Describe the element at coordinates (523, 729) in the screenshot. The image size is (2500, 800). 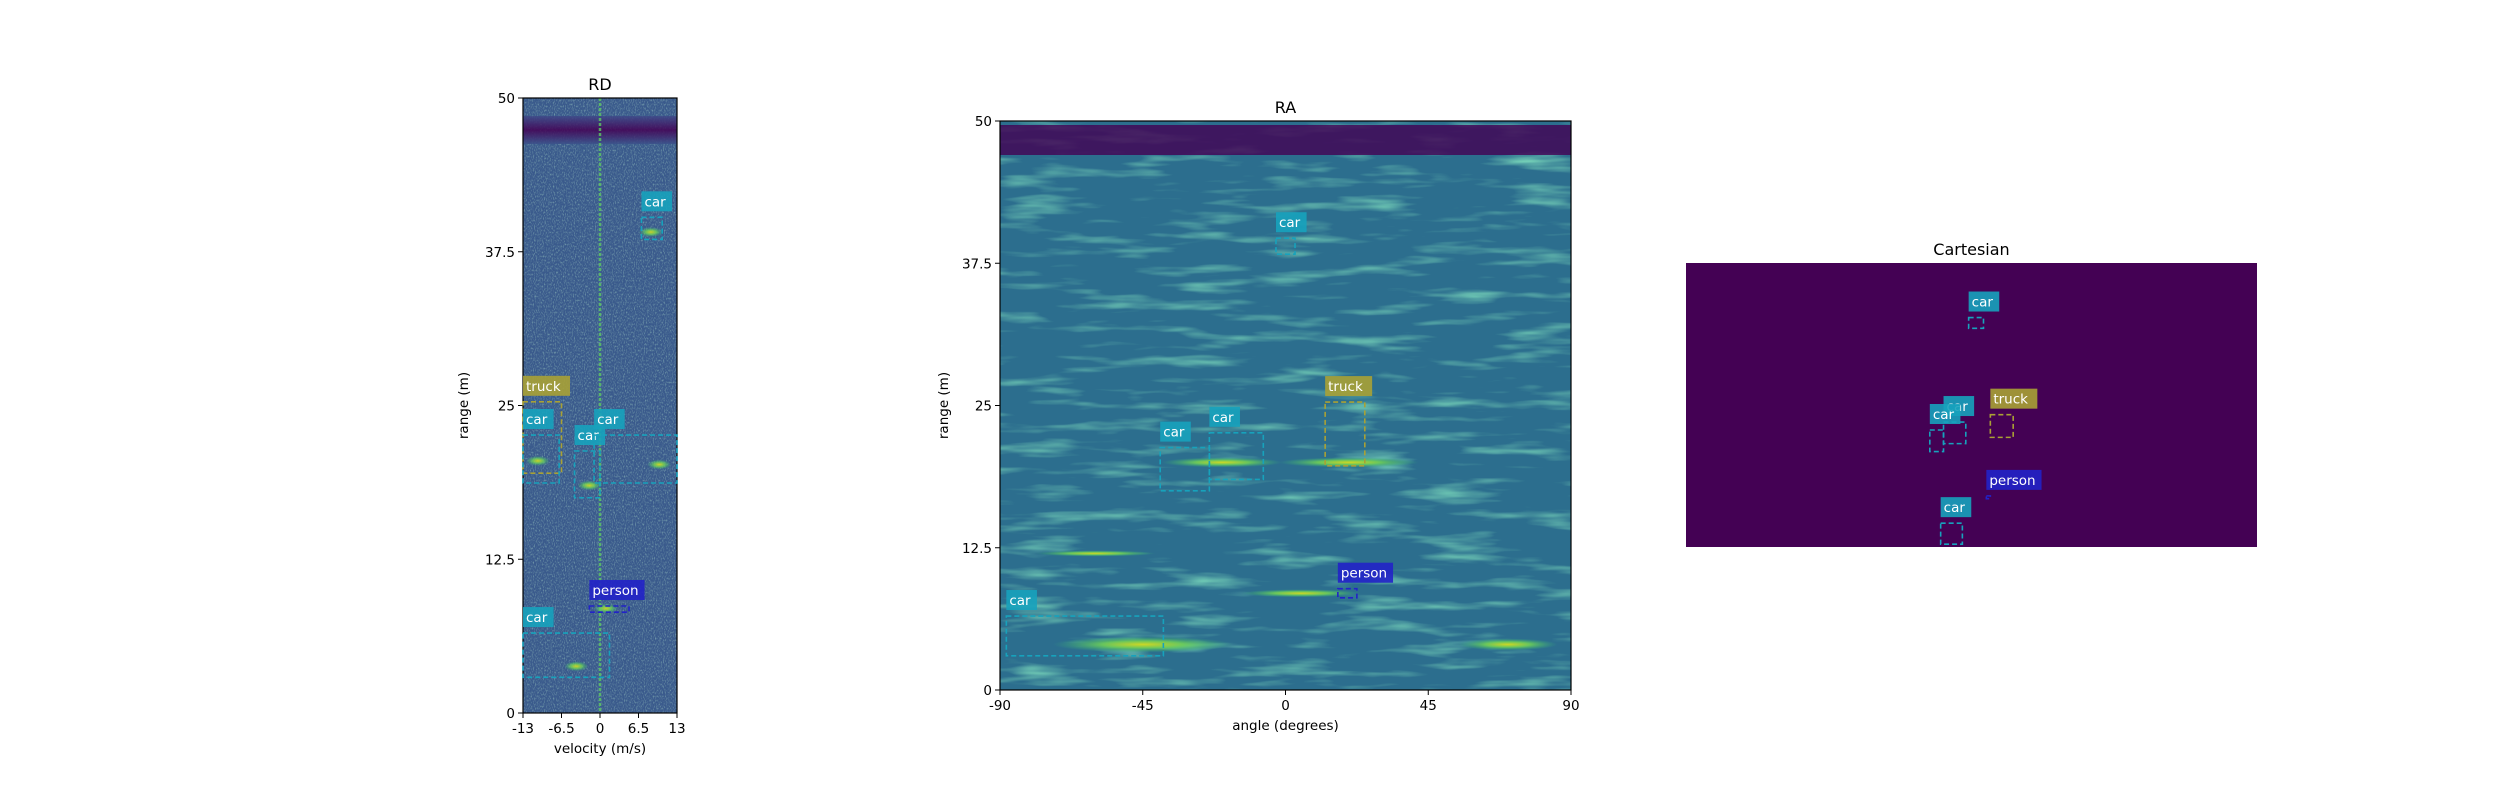
I see `rd-xtick-label: -13` at that location.